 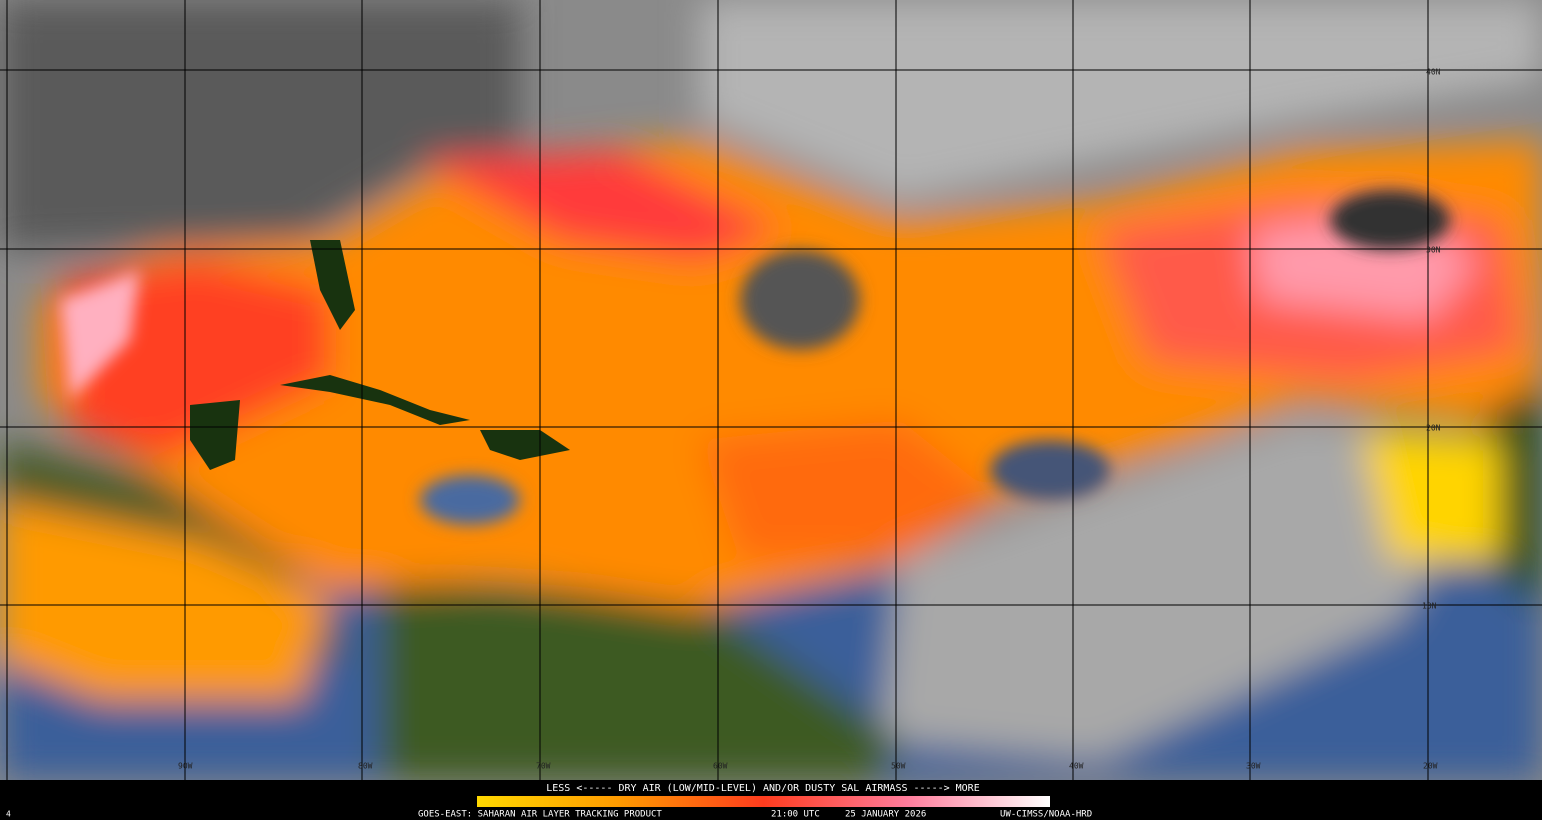 What do you see at coordinates (1430, 766) in the screenshot?
I see `lon-label: 20W` at bounding box center [1430, 766].